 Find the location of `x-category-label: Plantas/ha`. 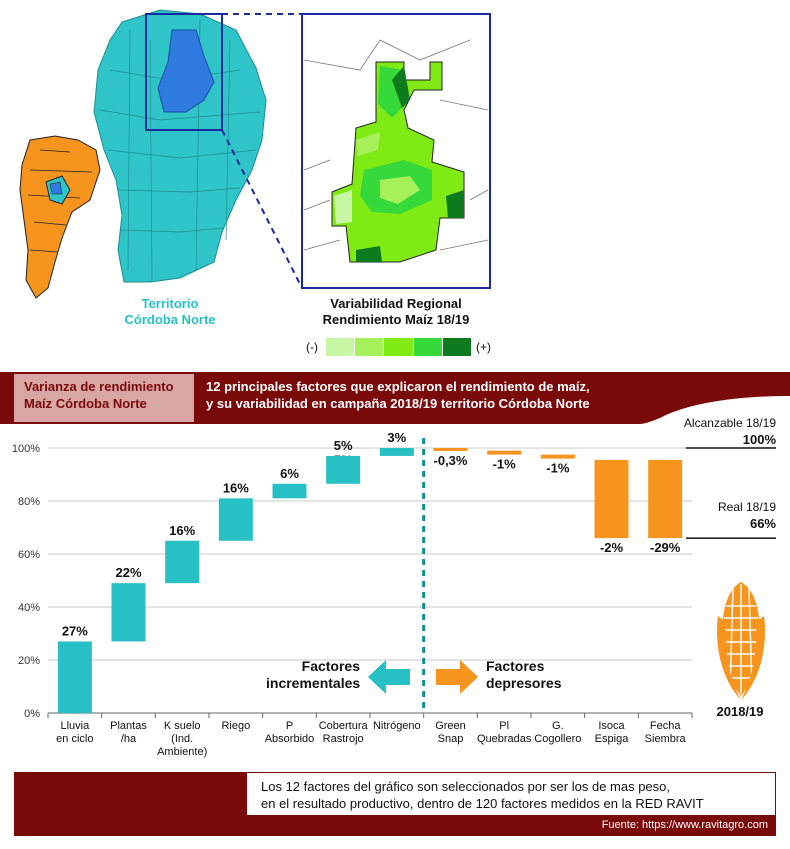

x-category-label: Plantas/ha is located at coordinates (128, 732).